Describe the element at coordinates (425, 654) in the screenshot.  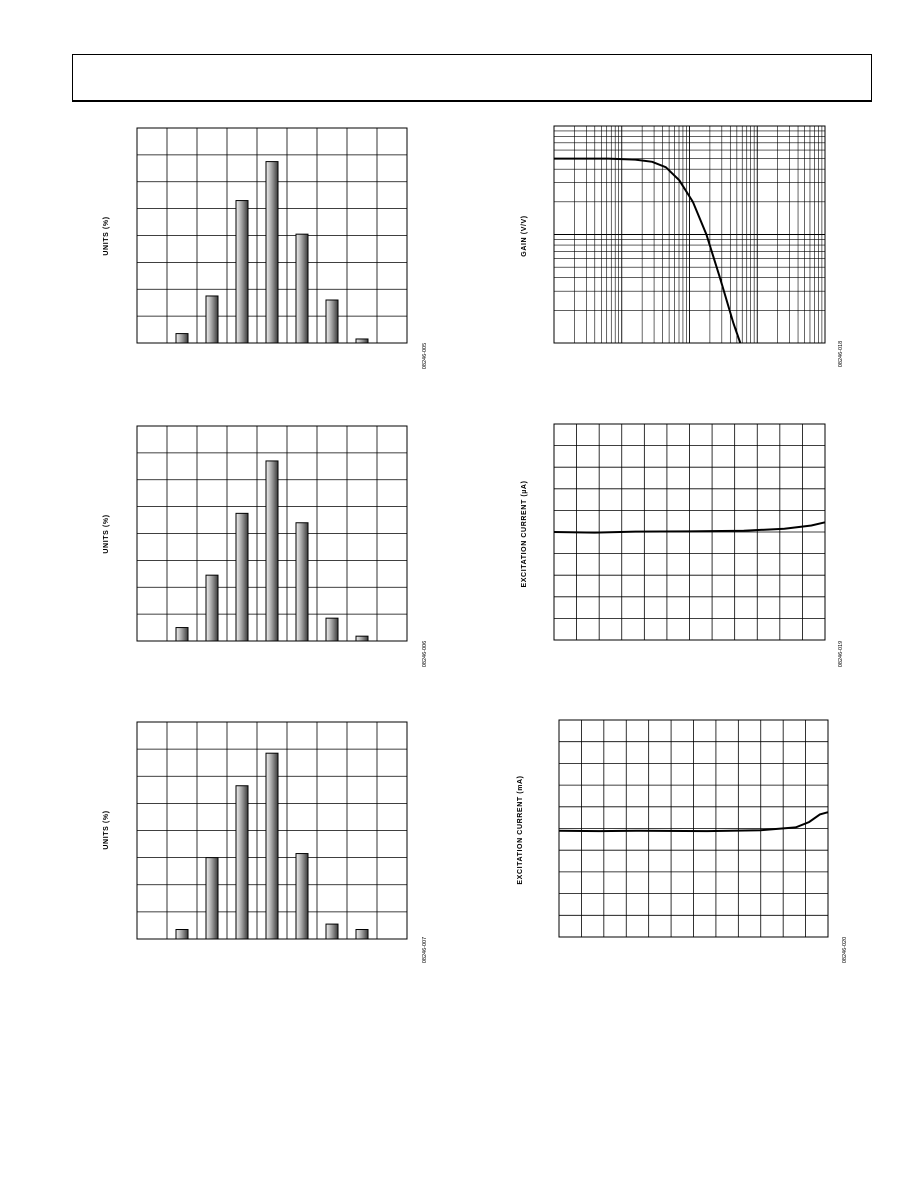
I see `figure-code: 08246-006` at that location.